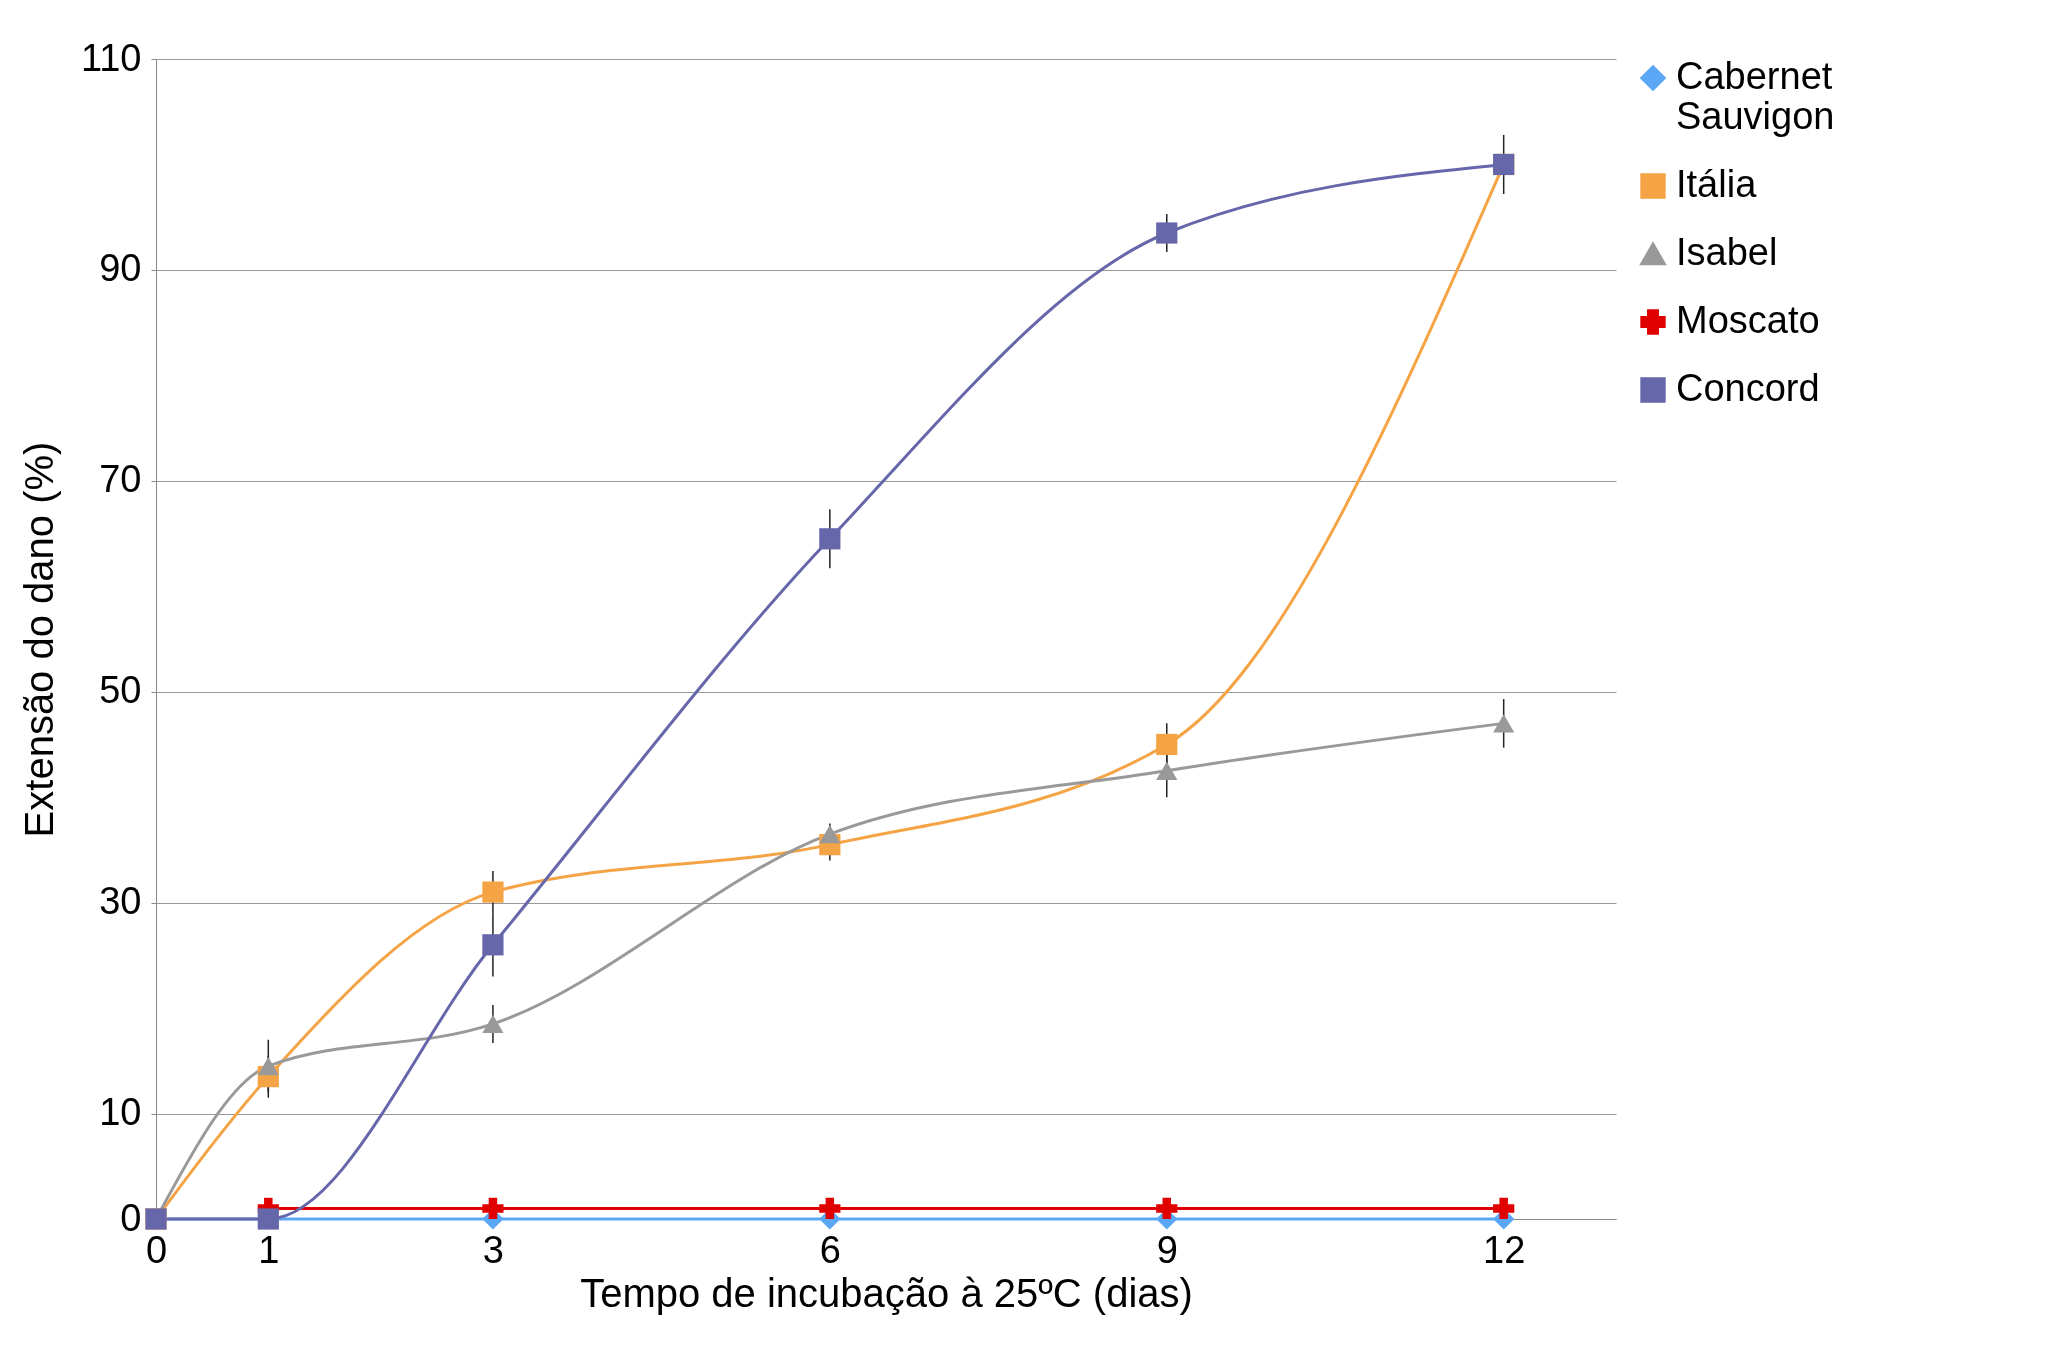  I want to click on y-axis-title: Extensão do dano (%), so click(38, 639).